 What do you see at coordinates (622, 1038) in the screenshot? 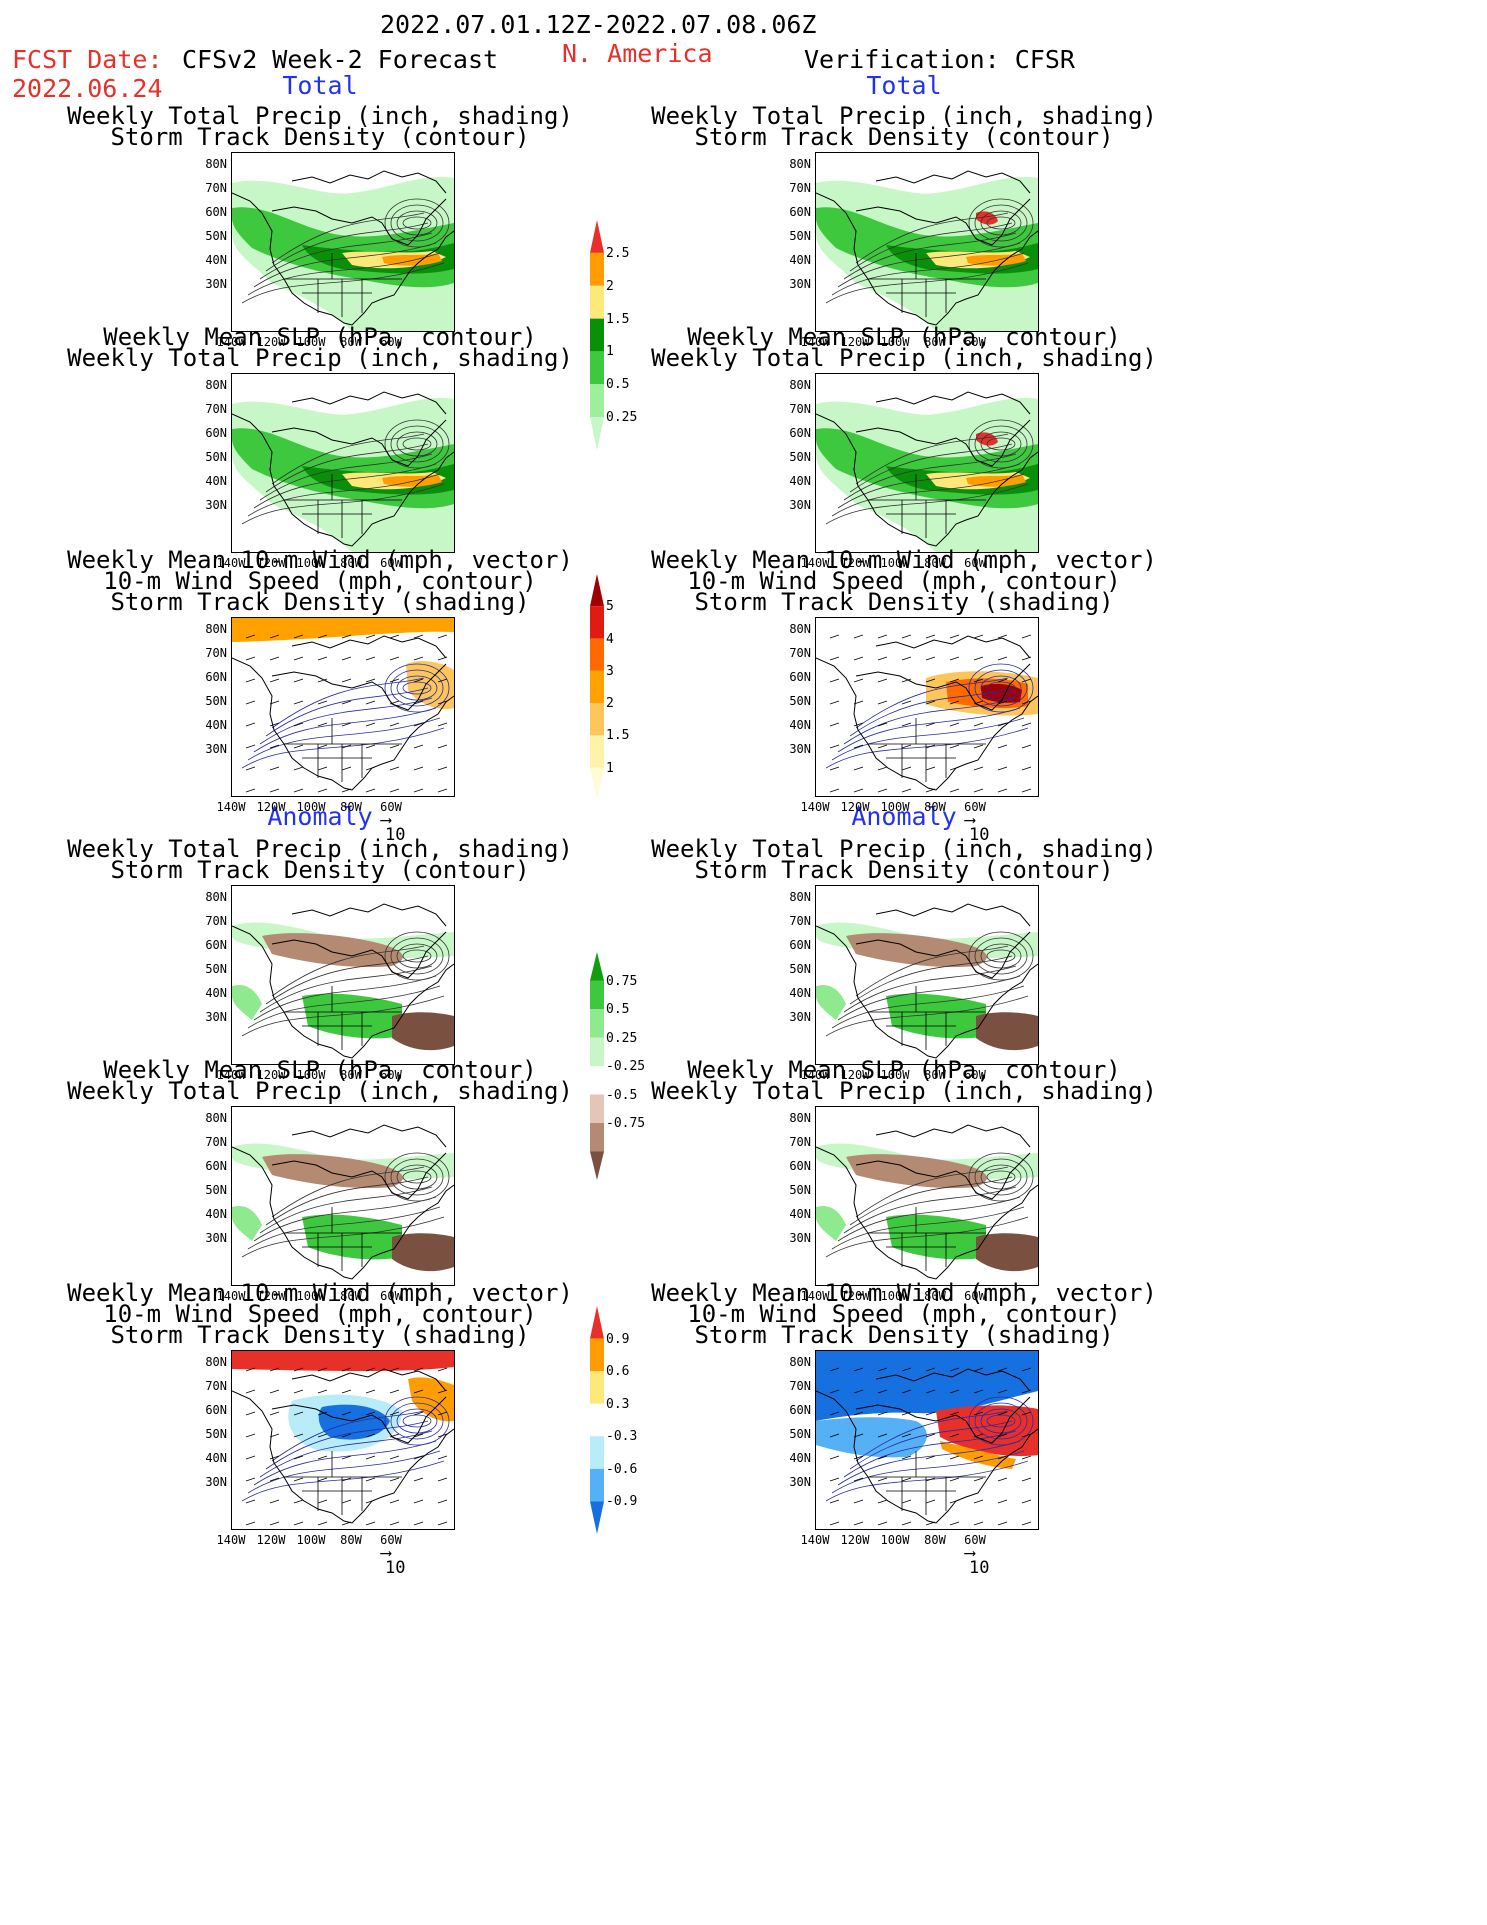
I see `colorbar-label: 0.25` at bounding box center [622, 1038].